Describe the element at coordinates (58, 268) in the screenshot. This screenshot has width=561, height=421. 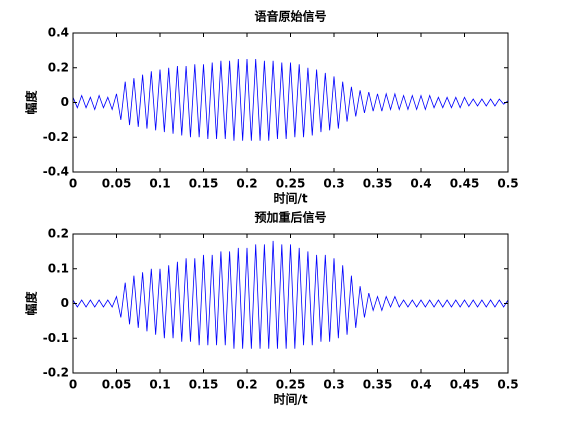
I see `y-tick-label: 0.1` at that location.